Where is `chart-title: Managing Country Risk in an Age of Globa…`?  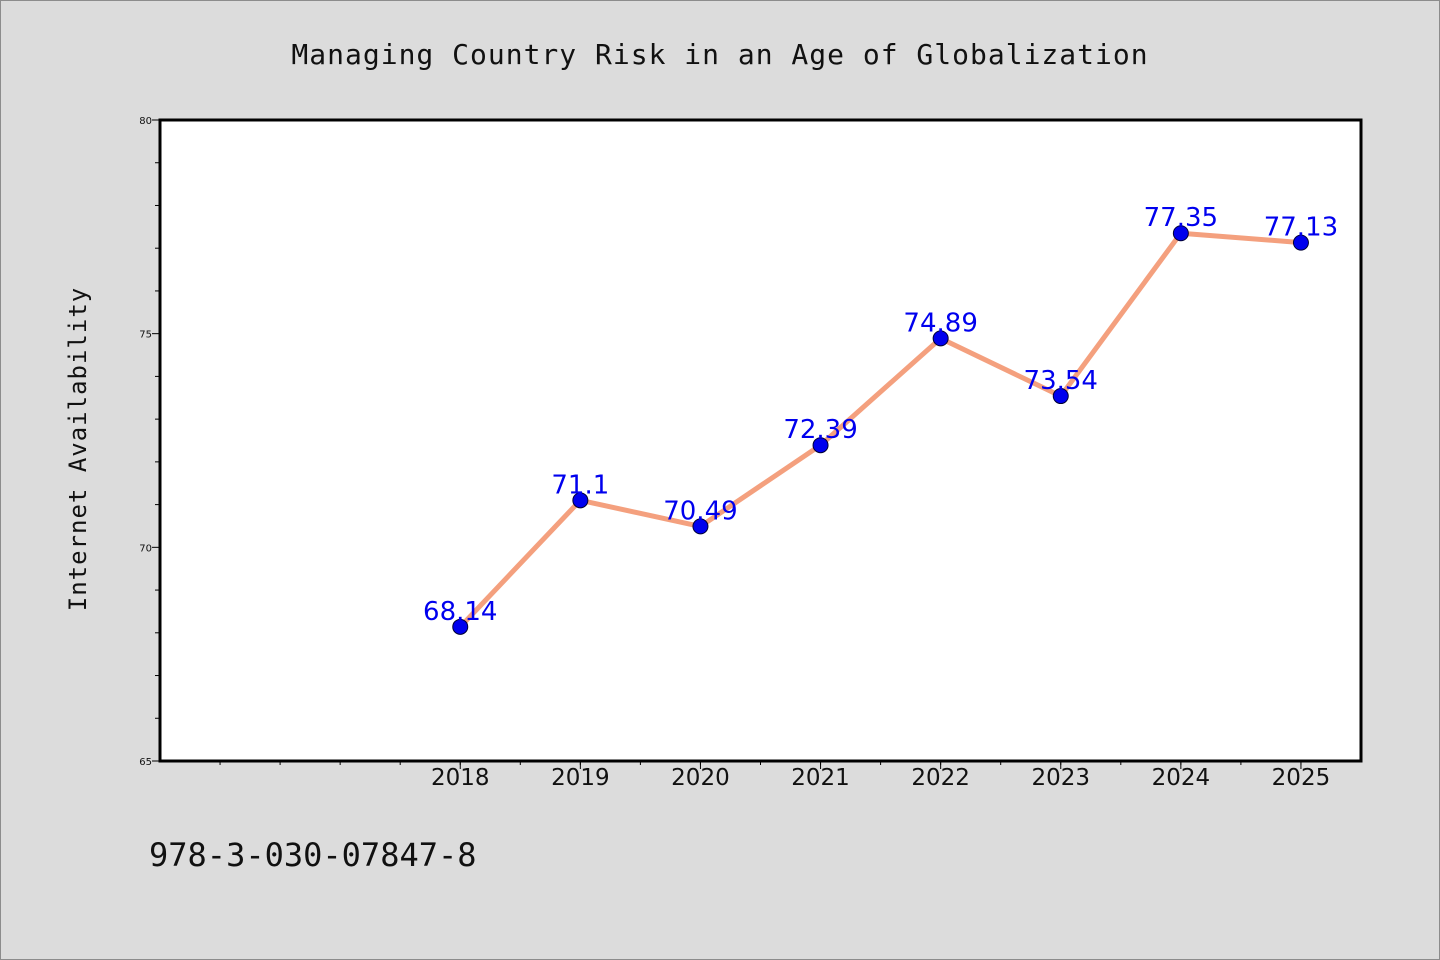 chart-title: Managing Country Risk in an Age of Globa… is located at coordinates (719, 54).